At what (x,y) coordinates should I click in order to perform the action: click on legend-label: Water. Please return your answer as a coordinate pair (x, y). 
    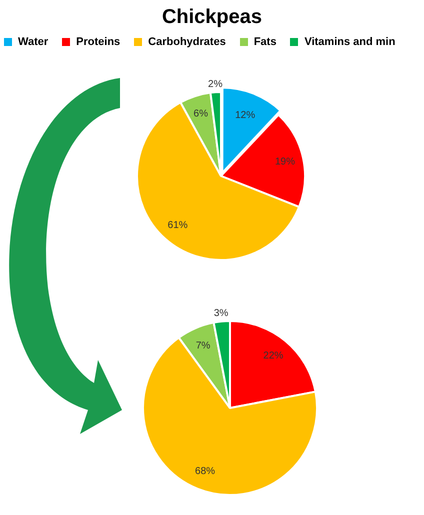
    Looking at the image, I should click on (32, 42).